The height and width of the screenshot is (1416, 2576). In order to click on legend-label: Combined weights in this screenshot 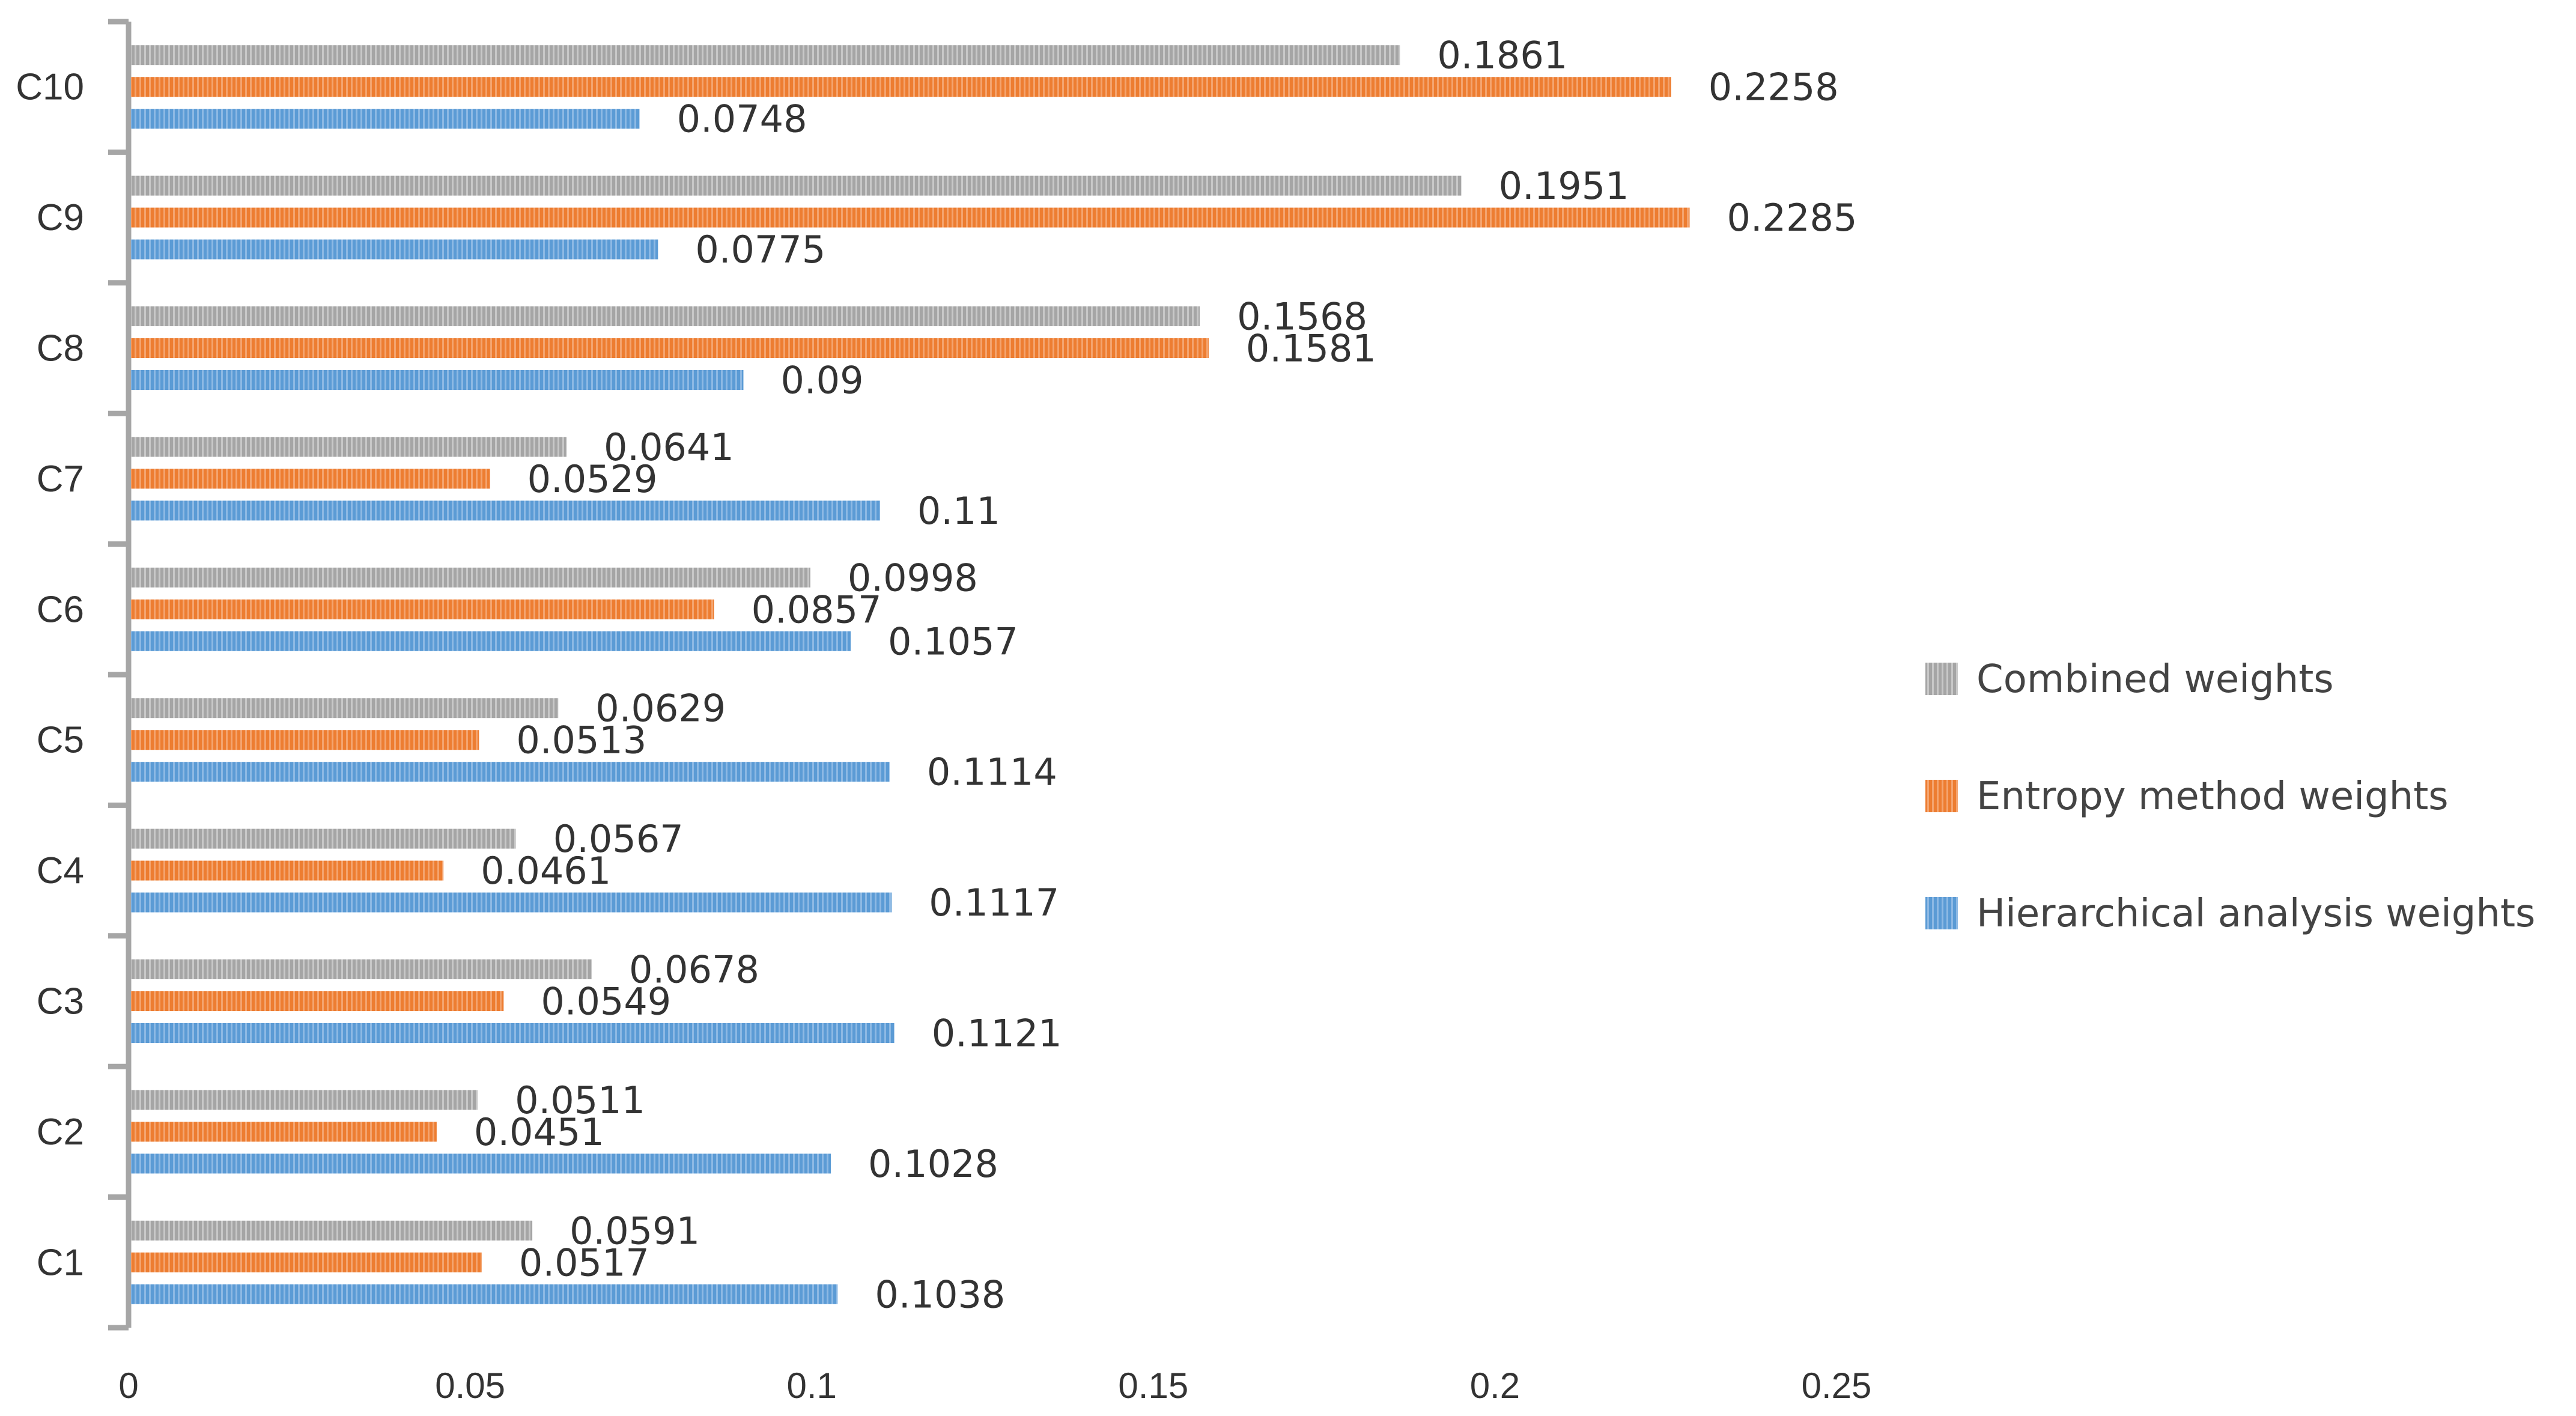, I will do `click(2155, 679)`.